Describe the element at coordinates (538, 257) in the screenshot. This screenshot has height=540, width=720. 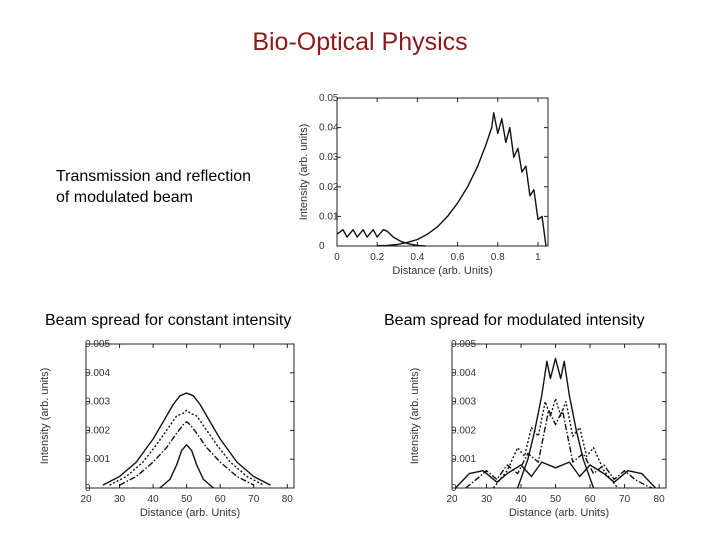
I see `x-tick-label: 1` at that location.